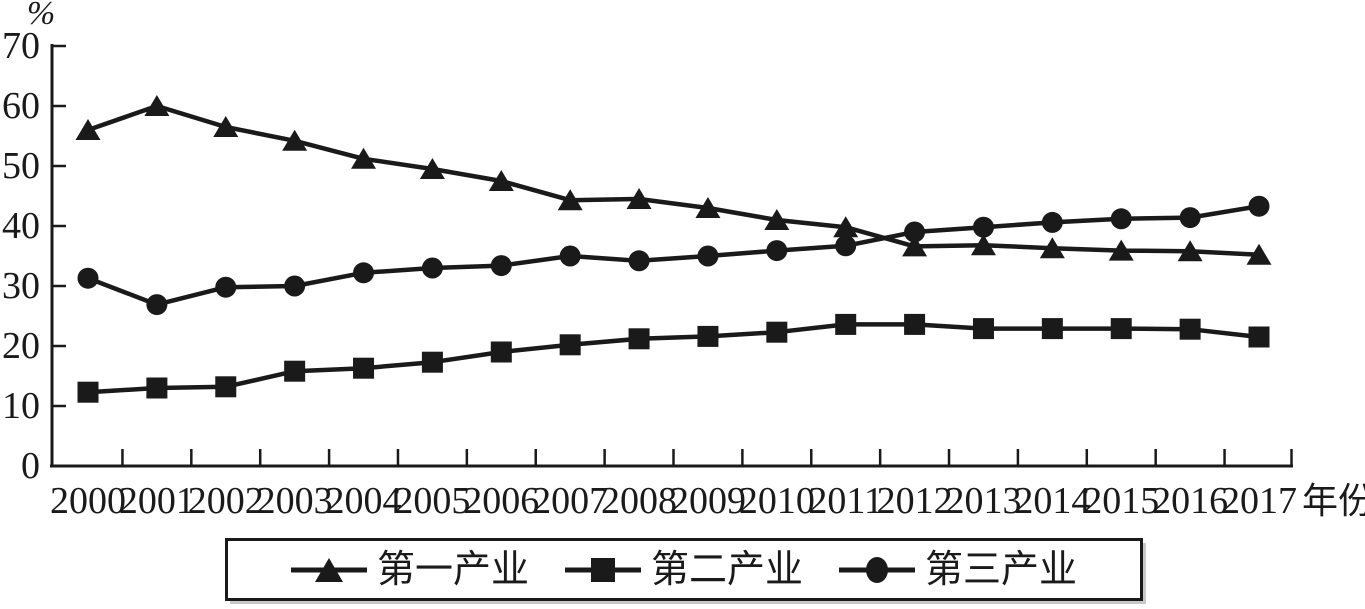 This screenshot has height=609, width=1365. I want to click on y-axis-unit-label: %, so click(41, 16).